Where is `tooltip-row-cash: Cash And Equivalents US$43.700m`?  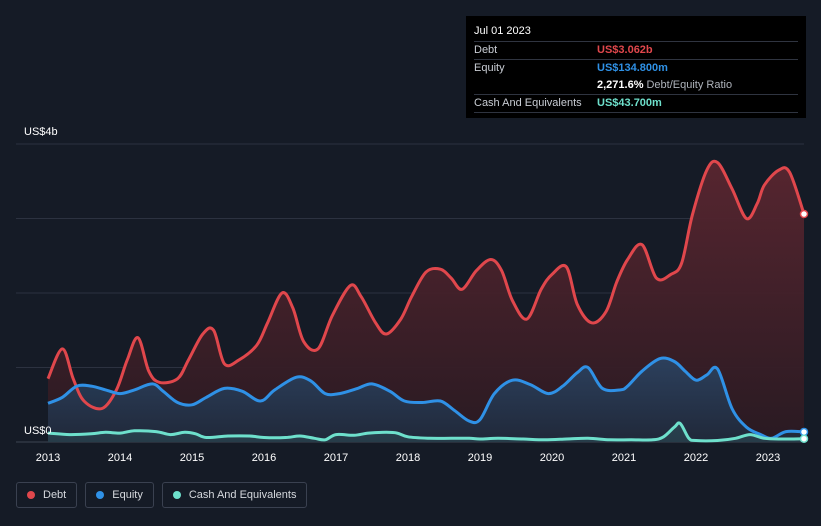
tooltip-row-cash: Cash And Equivalents US$43.700m is located at coordinates (636, 103).